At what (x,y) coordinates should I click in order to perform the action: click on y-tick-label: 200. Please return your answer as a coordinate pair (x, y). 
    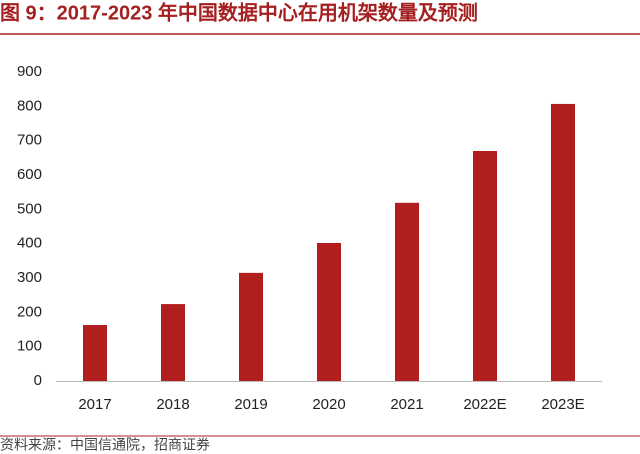
    Looking at the image, I should click on (29, 311).